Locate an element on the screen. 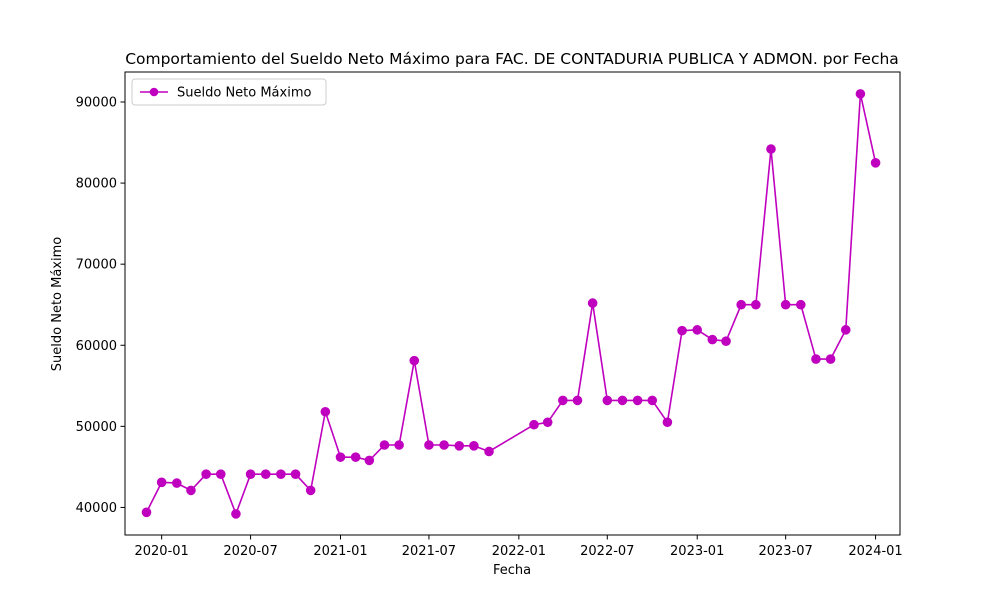 This screenshot has width=1000, height=600. y-axis-label: Sueldo Neto Máximo is located at coordinates (57, 304).